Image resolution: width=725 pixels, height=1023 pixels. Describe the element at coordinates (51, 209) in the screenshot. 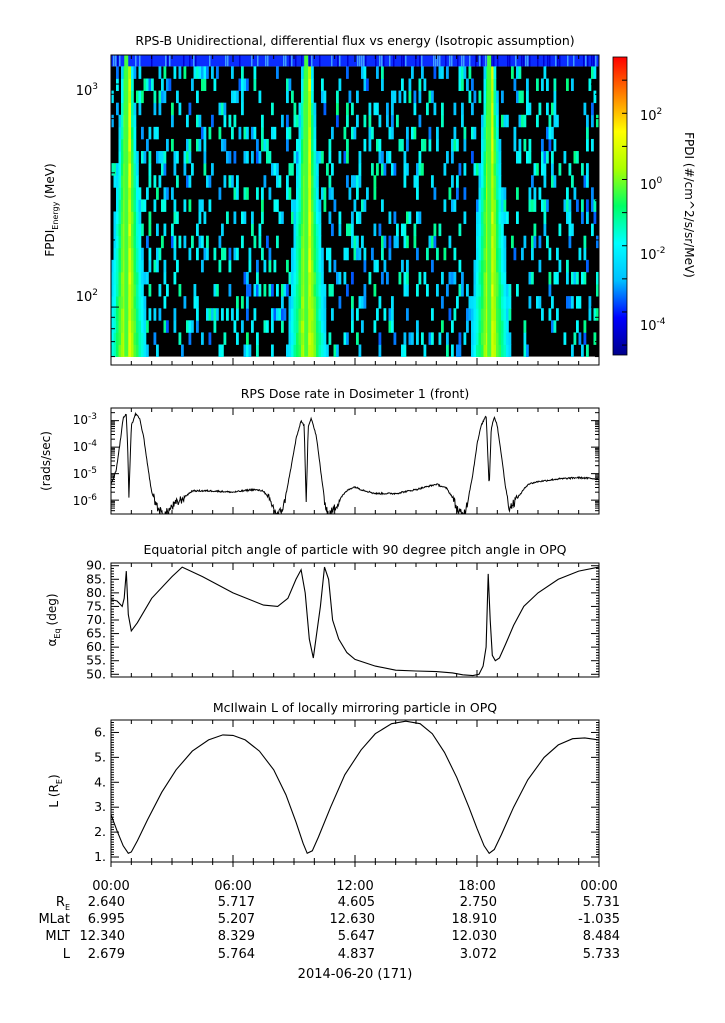

I see `panel1-ylabel: FPDIEnergy(MeV)` at that location.